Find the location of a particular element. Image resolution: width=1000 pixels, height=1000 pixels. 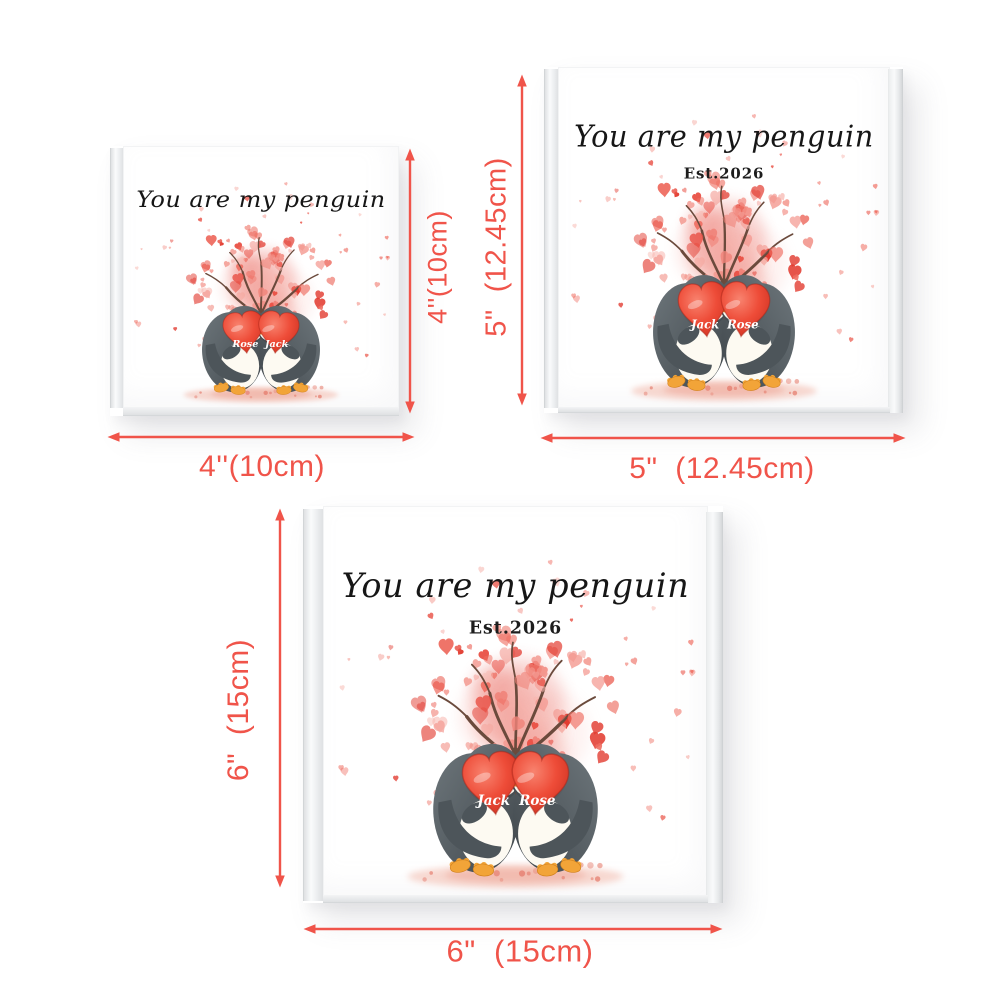

block-left-edge is located at coordinates (314, 705).